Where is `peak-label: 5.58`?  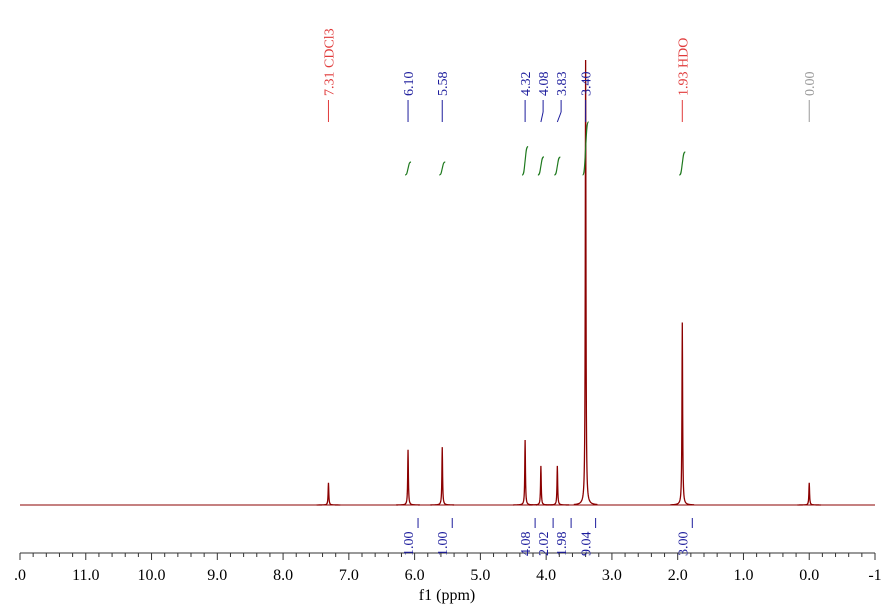
peak-label: 5.58 is located at coordinates (443, 84).